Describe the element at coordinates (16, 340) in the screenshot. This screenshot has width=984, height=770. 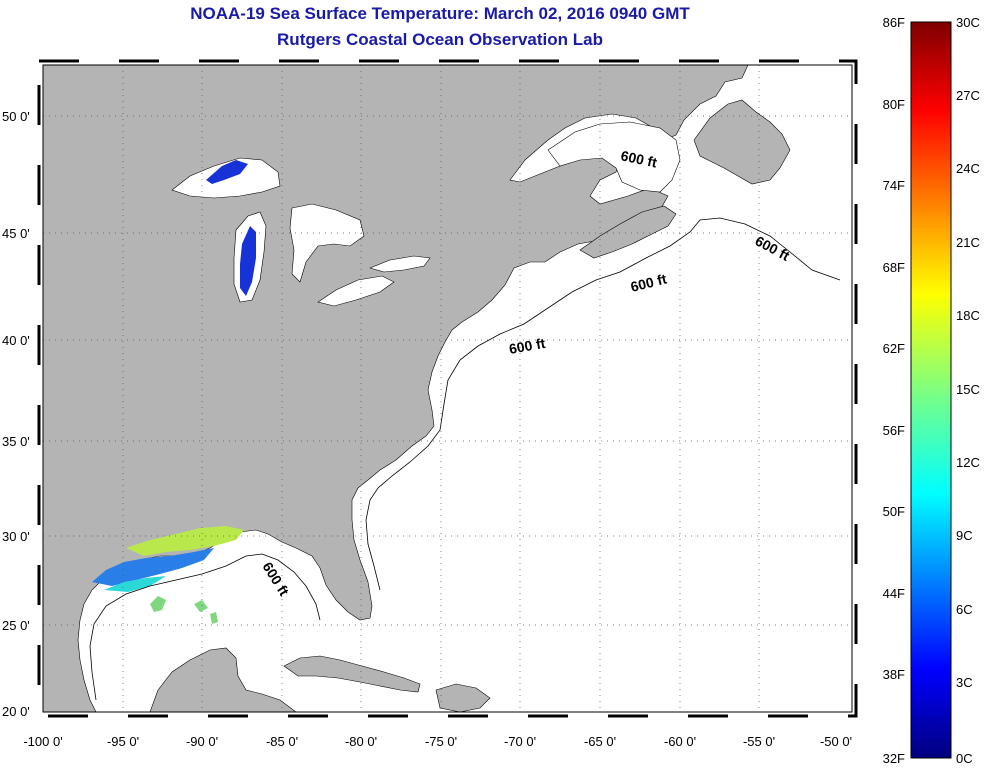
I see `y-tick-label: 40 0'` at that location.